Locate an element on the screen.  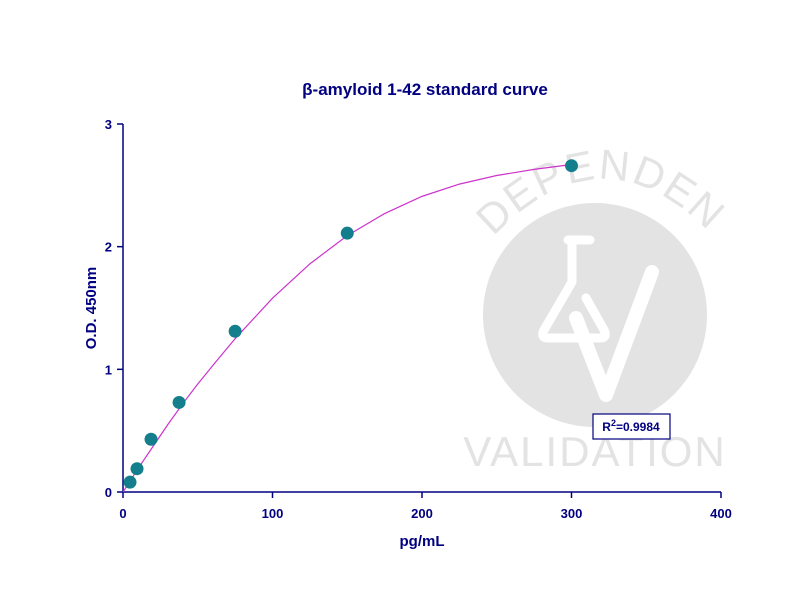
x-ticks: 0 100 200 300 400 is located at coordinates (425, 506).